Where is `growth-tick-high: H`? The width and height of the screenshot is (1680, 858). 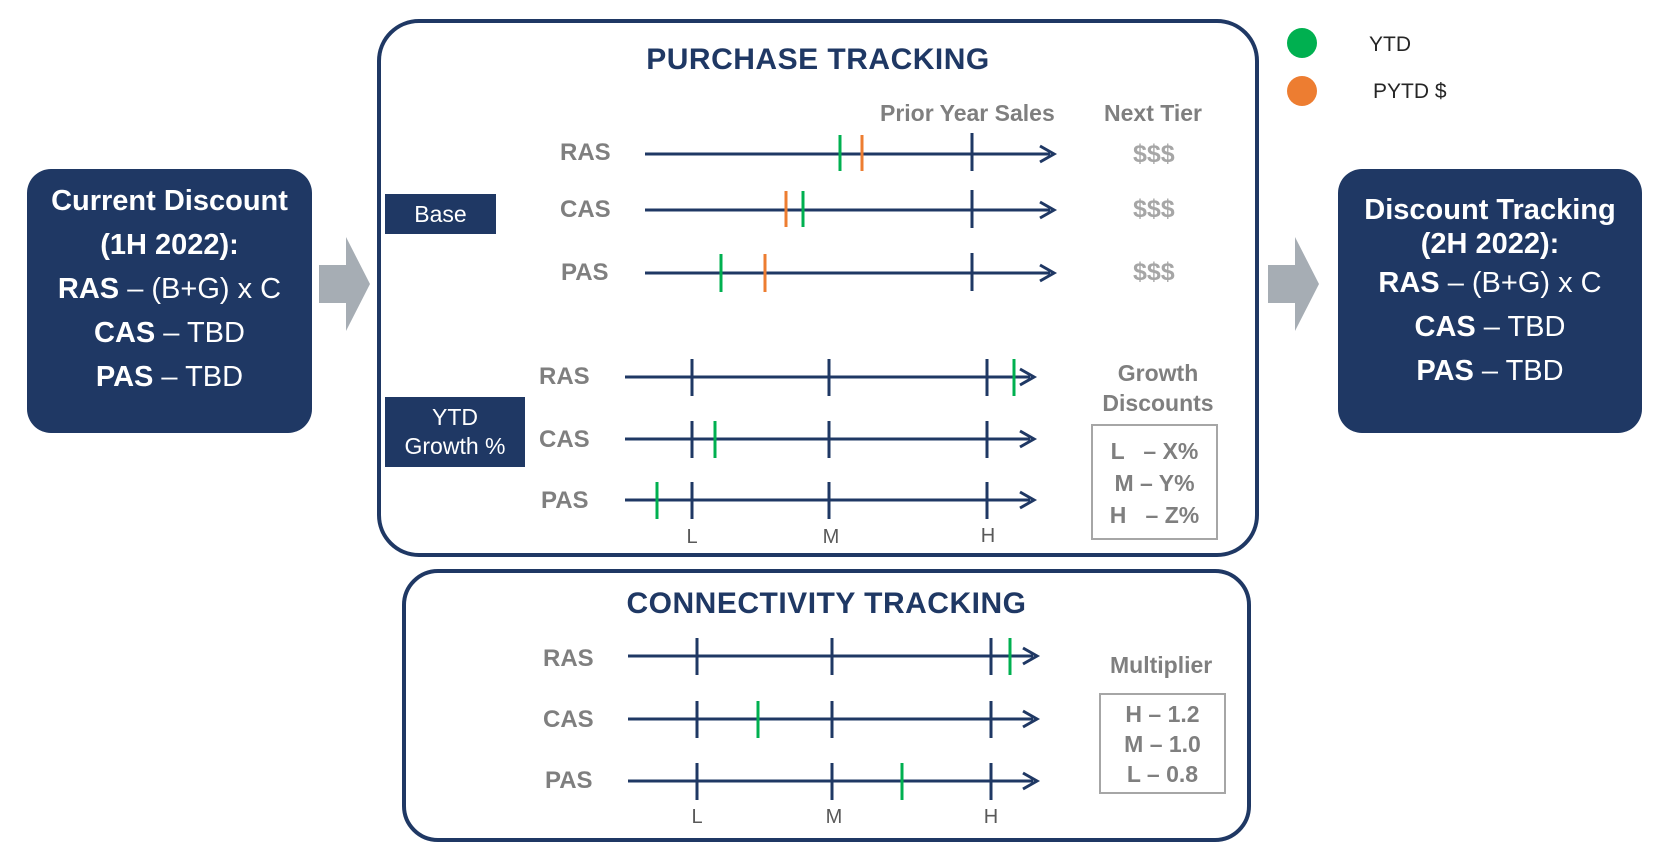 growth-tick-high: H is located at coordinates (988, 536).